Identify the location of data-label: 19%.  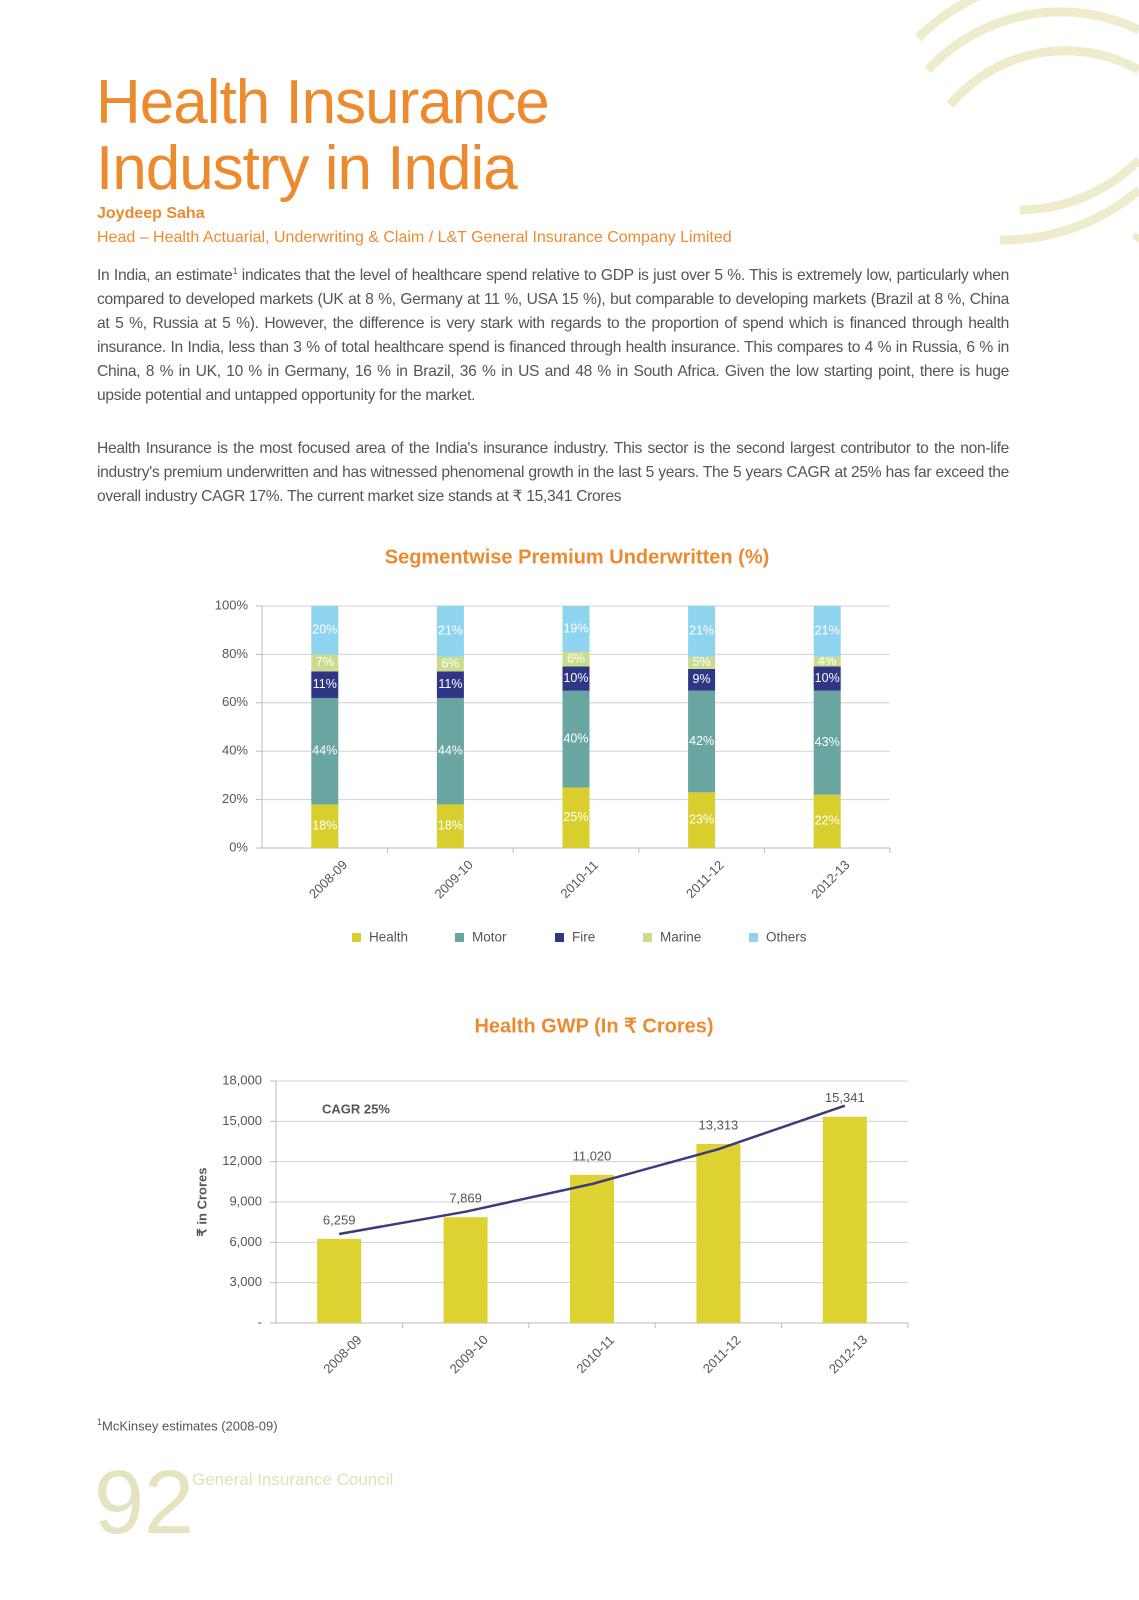
(575, 628).